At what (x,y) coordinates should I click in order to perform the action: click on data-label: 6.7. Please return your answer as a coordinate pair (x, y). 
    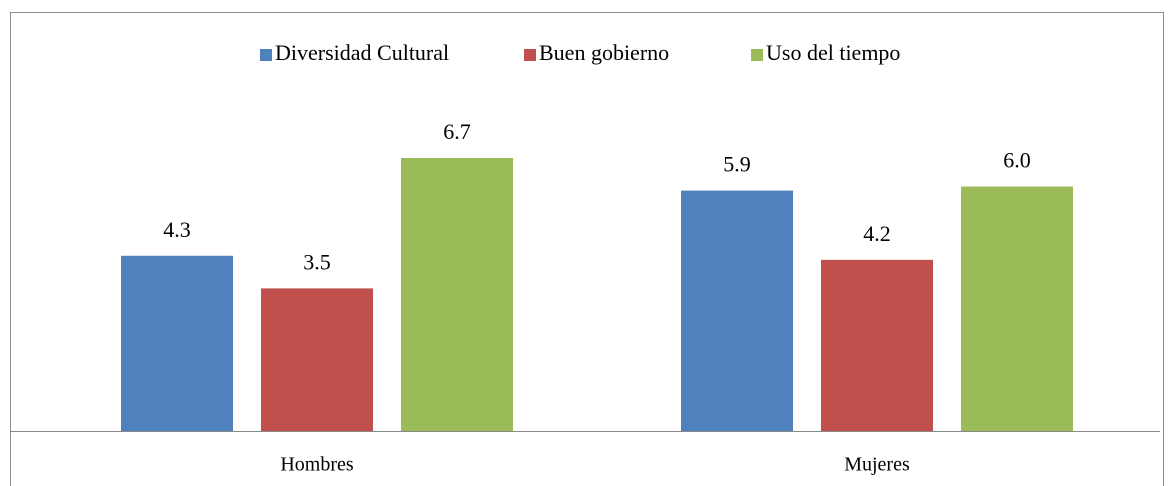
    Looking at the image, I should click on (457, 131).